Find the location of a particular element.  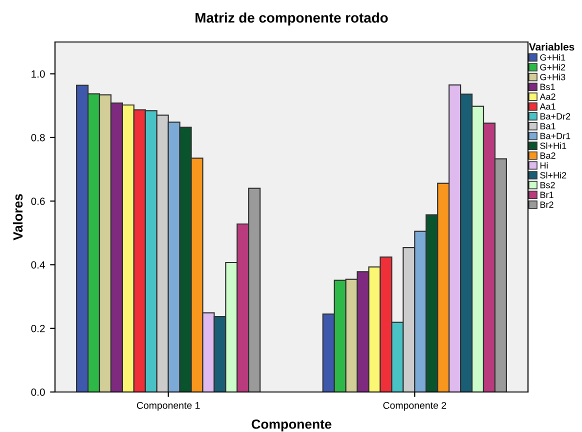

legend-label: G+Hi2 is located at coordinates (553, 67).